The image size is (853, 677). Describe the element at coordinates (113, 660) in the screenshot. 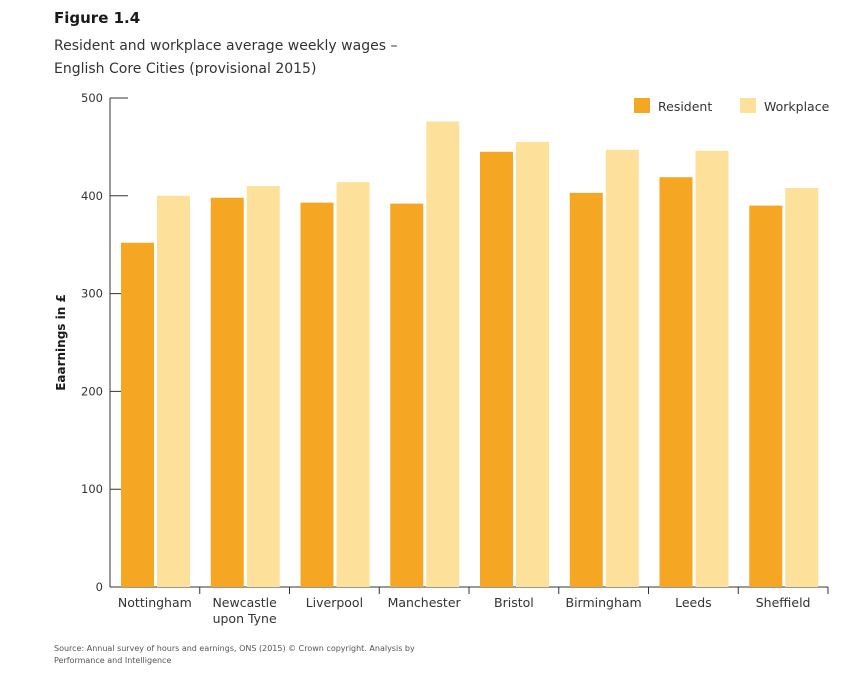

I see `source-note-line-2: Performance and Intelligence` at that location.